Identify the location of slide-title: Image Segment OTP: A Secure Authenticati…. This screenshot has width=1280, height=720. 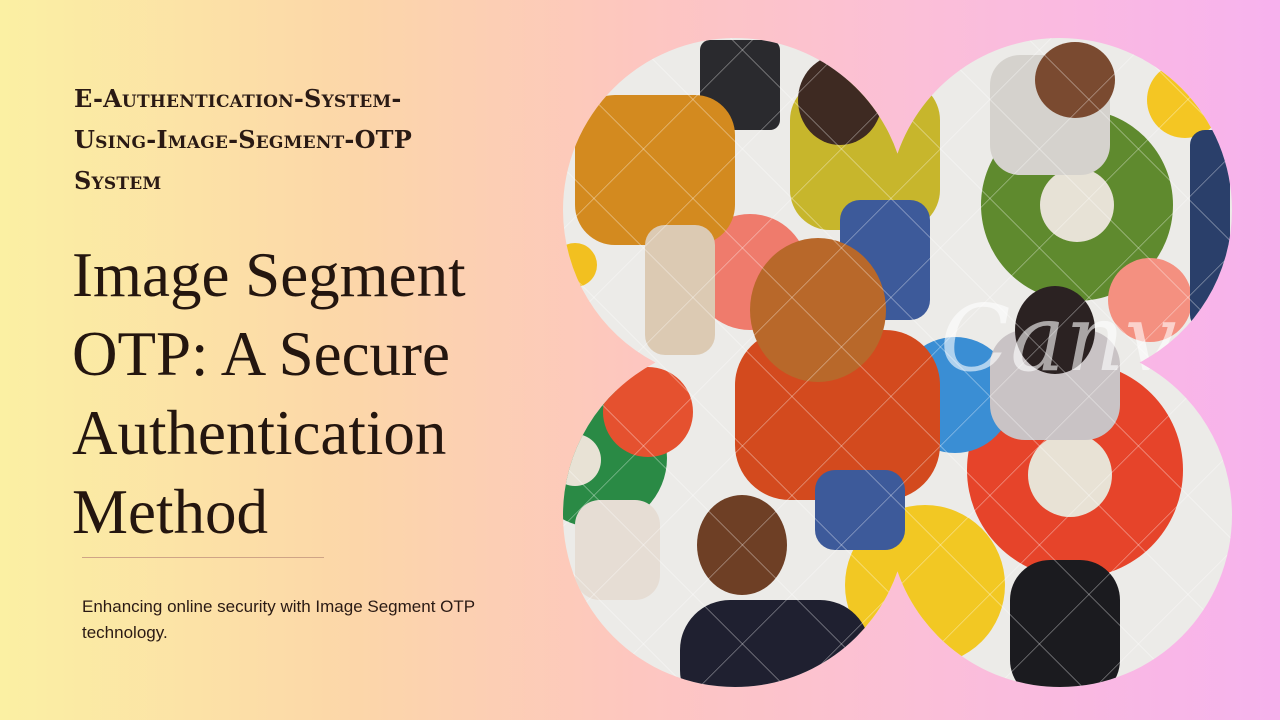
(269, 393).